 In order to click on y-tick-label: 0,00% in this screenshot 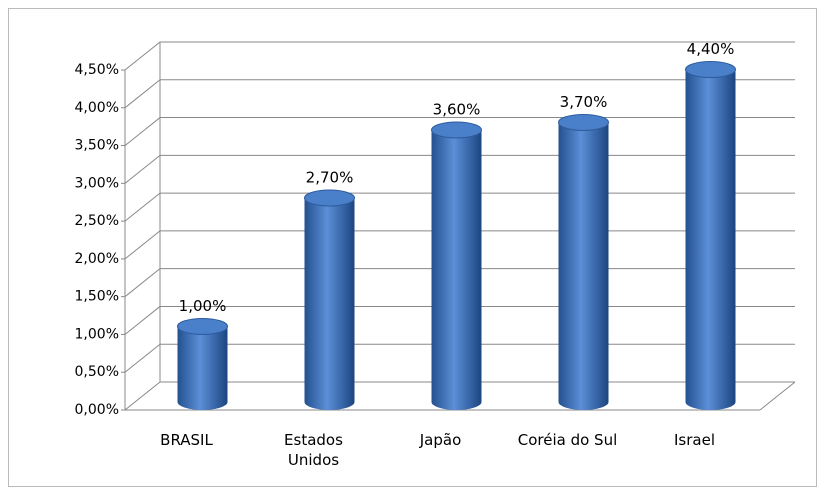, I will do `click(97, 410)`.